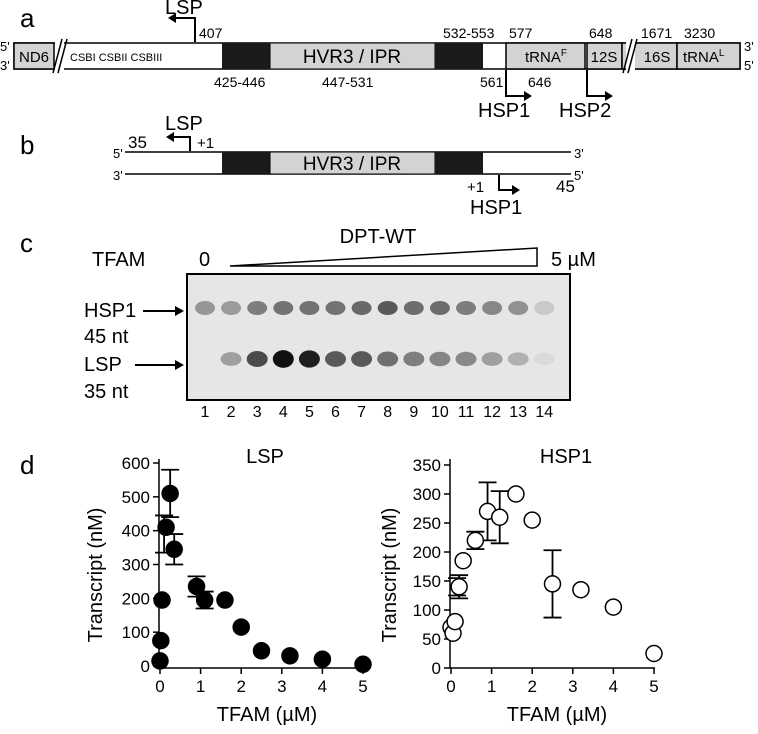  I want to click on hsp2-arrow-icon, so click(597, 83).